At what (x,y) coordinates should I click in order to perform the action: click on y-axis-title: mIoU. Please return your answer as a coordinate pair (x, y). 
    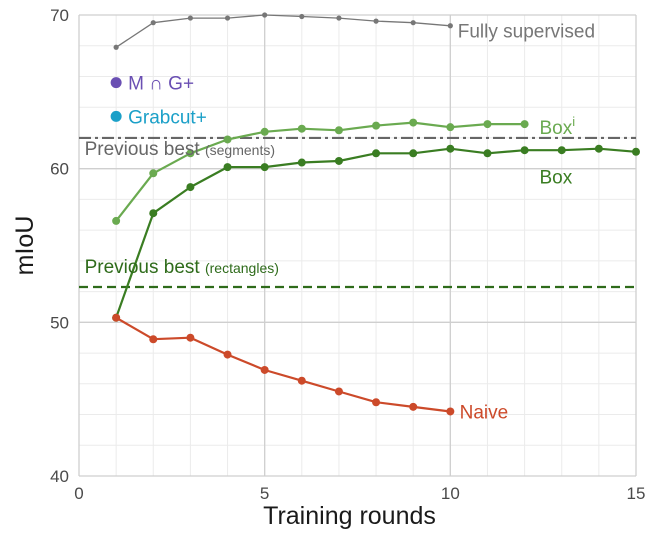
    Looking at the image, I should click on (25, 246).